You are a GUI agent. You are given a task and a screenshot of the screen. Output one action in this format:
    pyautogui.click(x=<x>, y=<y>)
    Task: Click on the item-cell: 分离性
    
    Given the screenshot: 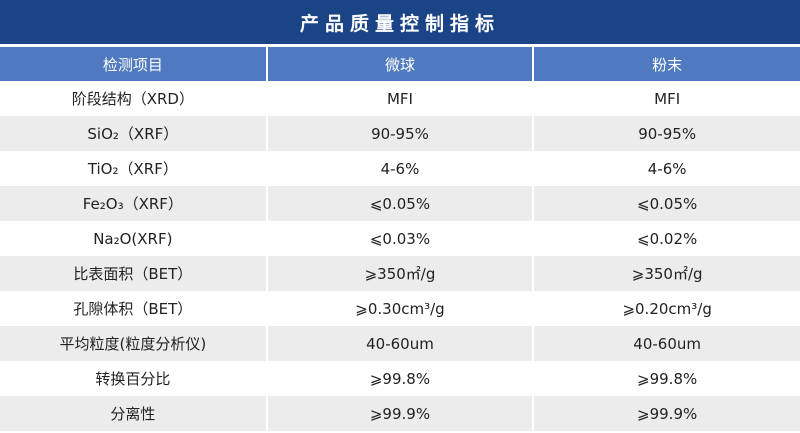 What is the action you would take?
    pyautogui.click(x=133, y=413)
    